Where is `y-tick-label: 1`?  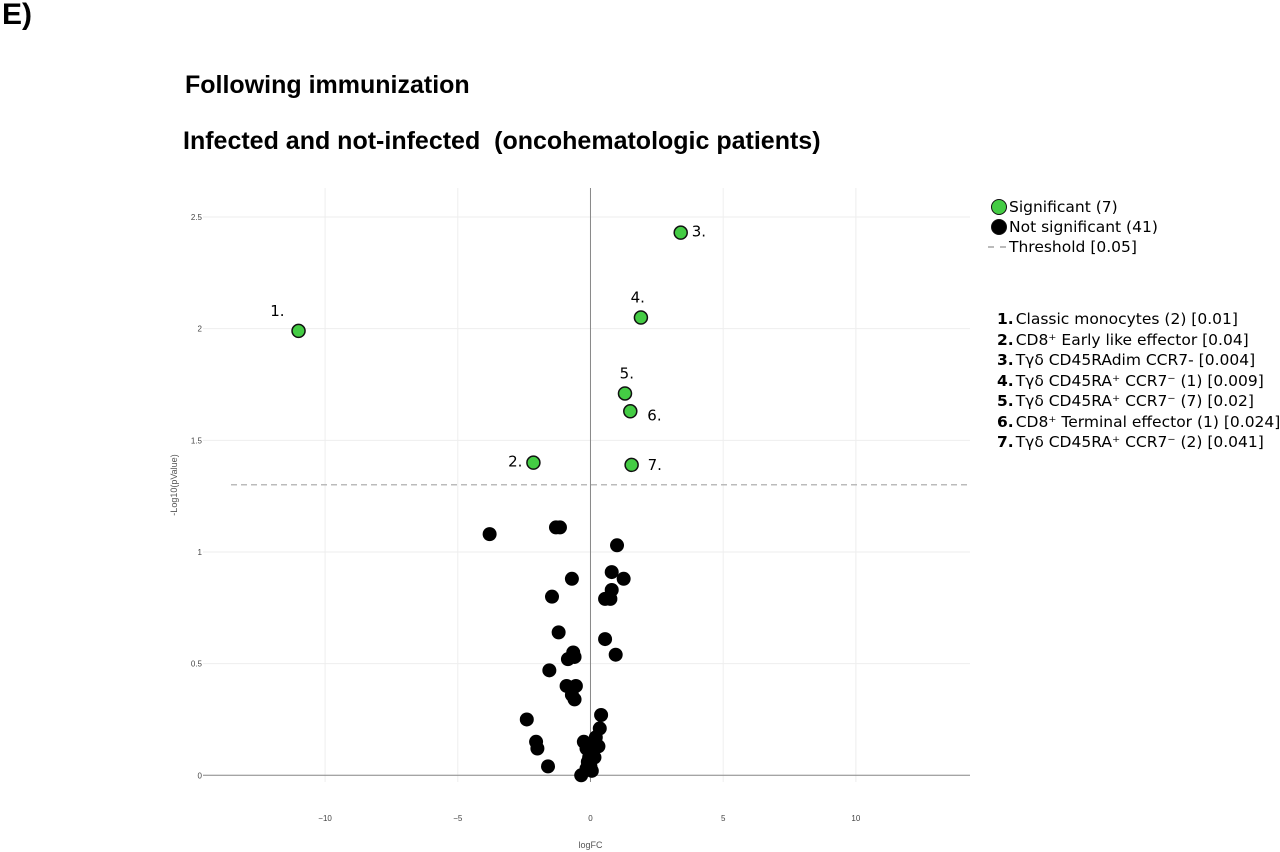
y-tick-label: 1 is located at coordinates (200, 552).